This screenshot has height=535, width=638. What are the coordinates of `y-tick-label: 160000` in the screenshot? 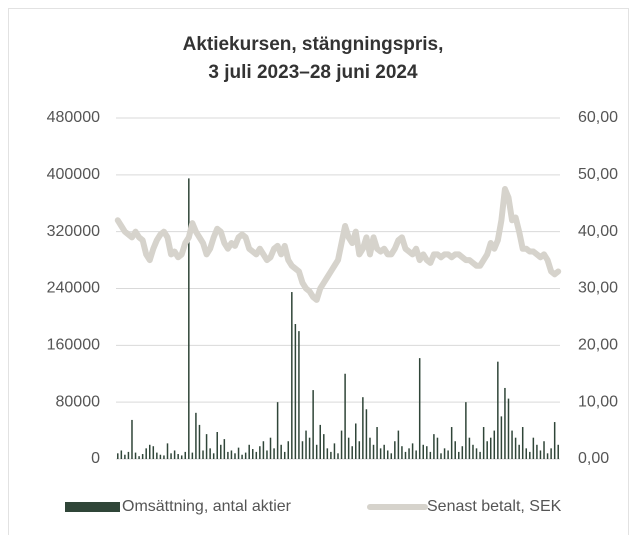 It's located at (73, 345).